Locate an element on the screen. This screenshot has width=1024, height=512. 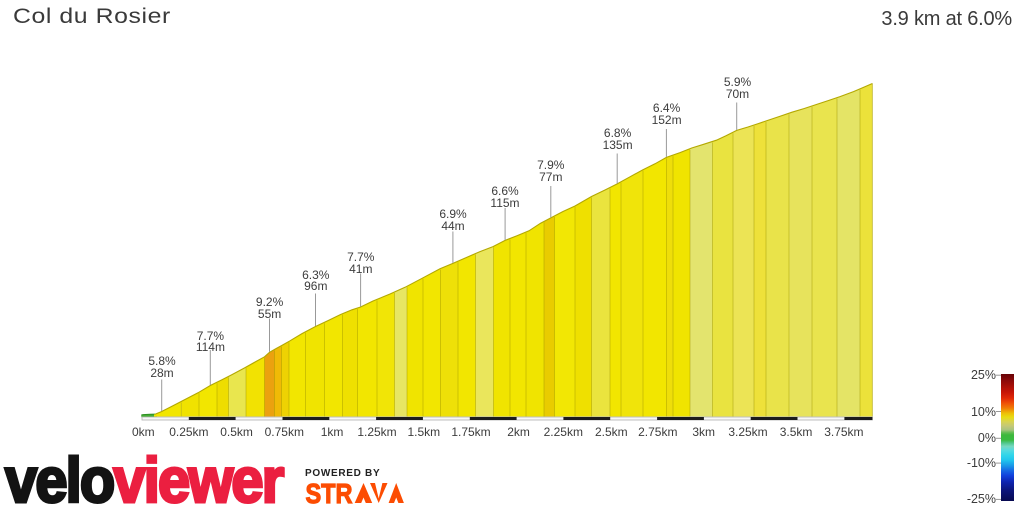
svg-text: veloviewer is located at coordinates (144, 478).